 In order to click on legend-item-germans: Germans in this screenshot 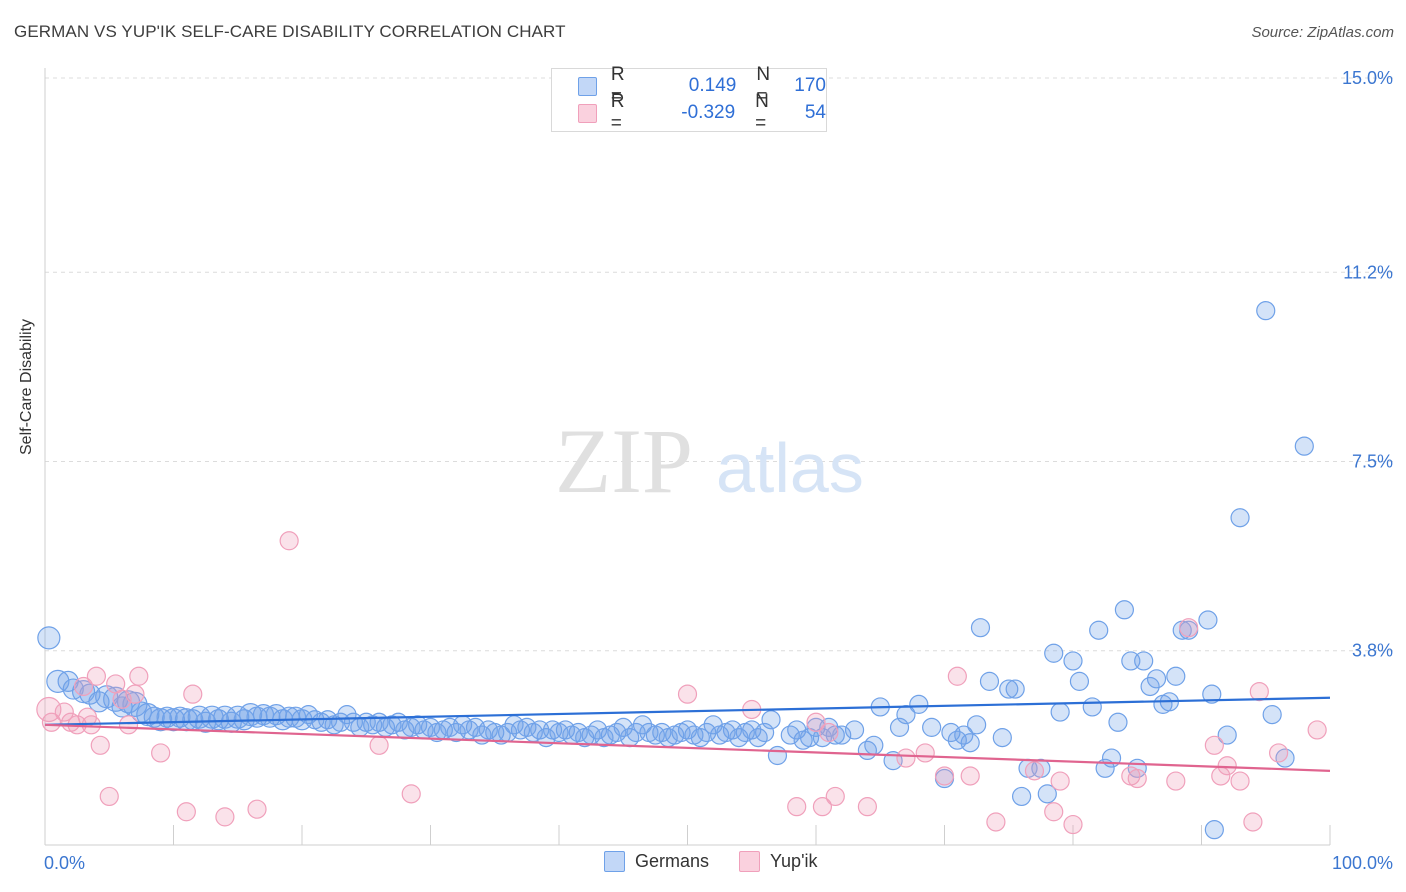, I will do `click(656, 861)`.